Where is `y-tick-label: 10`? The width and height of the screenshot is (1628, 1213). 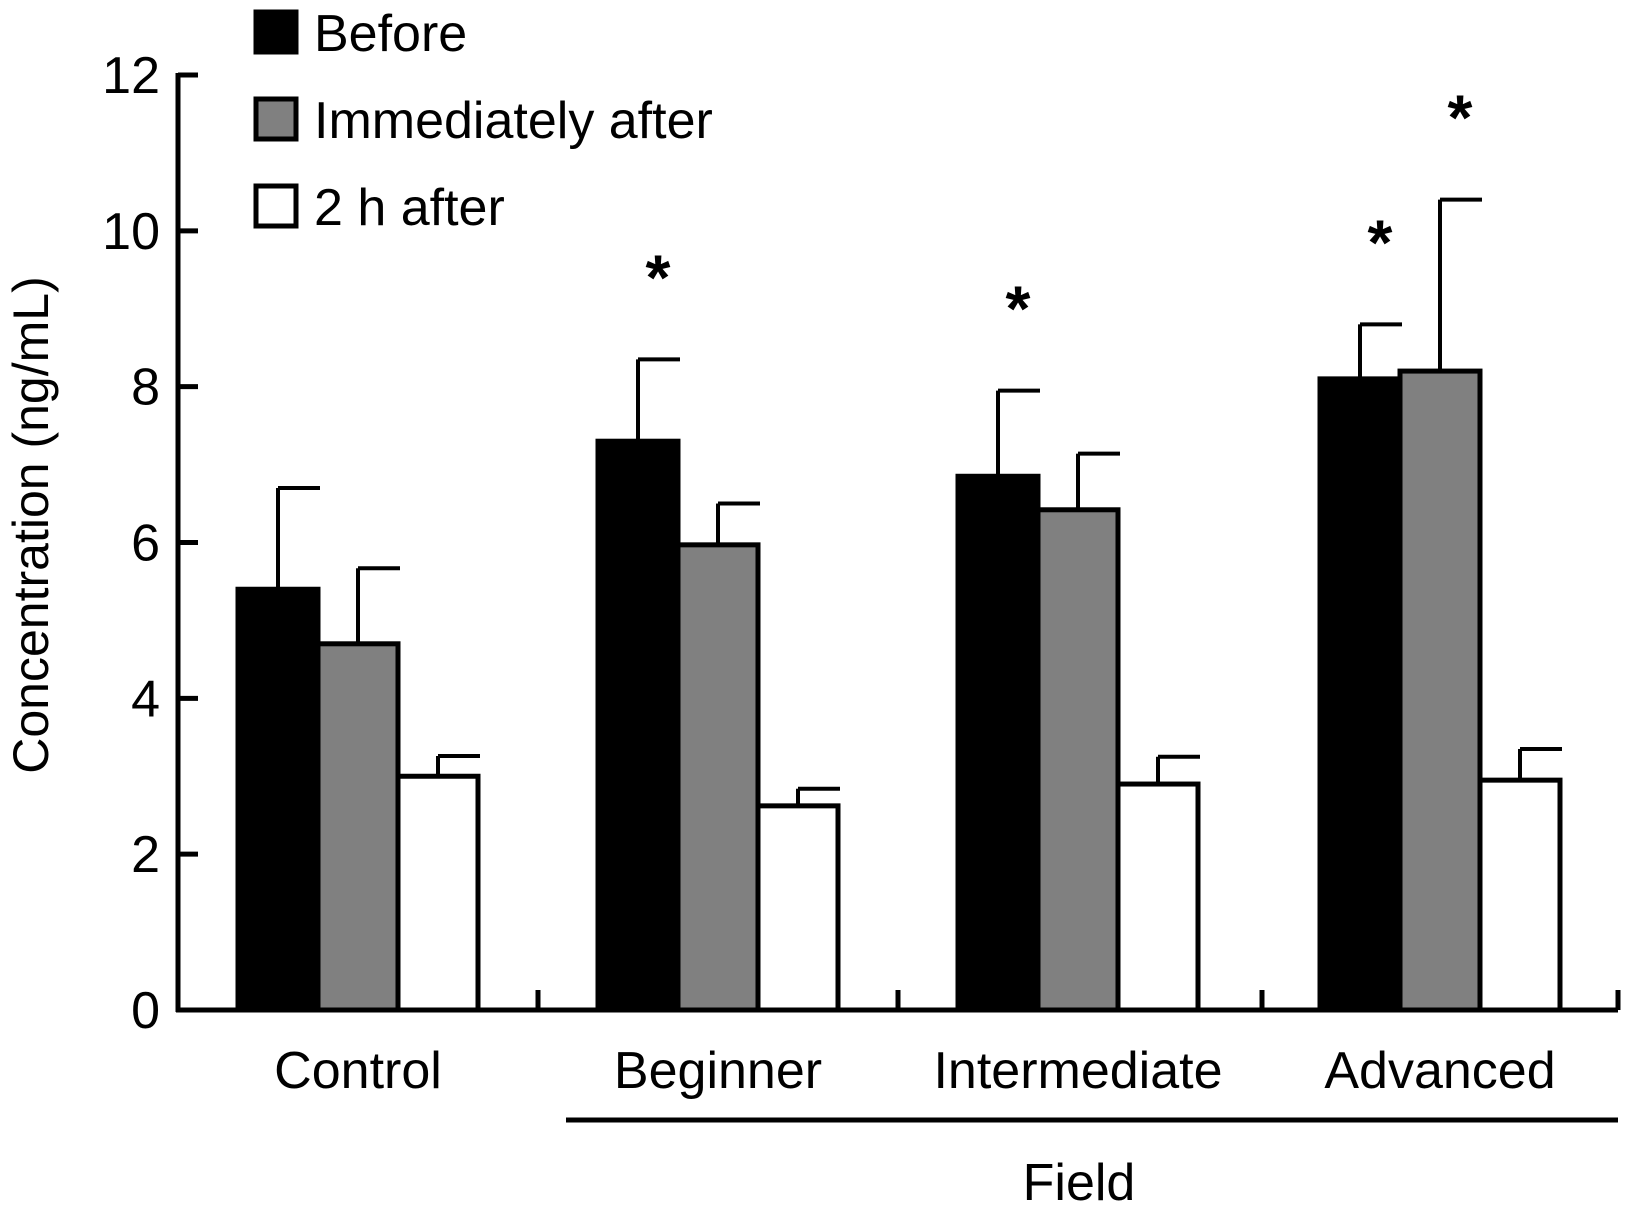
y-tick-label: 10 is located at coordinates (131, 232).